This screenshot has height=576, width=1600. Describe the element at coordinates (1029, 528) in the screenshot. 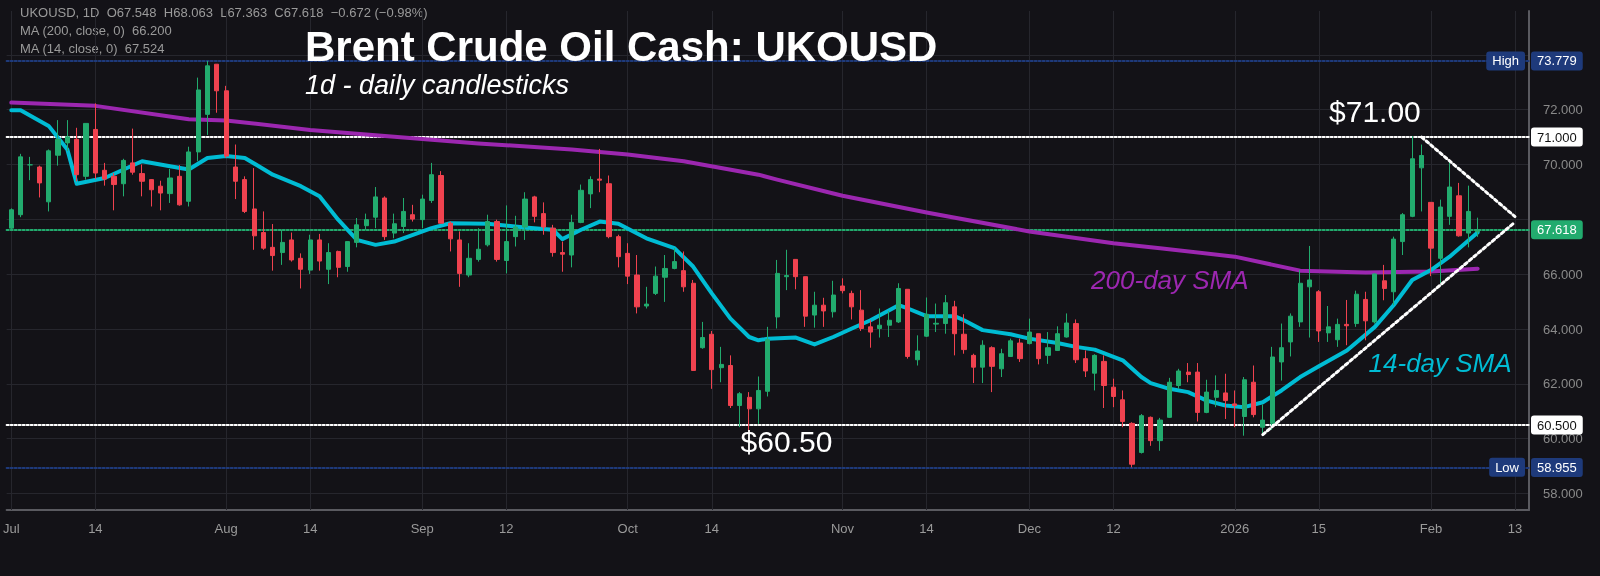

I see `x-tick-label: Dec` at that location.